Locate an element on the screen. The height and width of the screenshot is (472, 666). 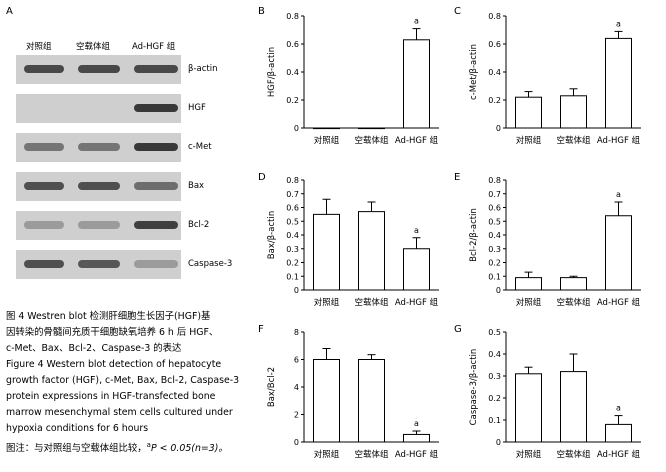
caption-line: 因转染的骨髓间充质干细胞缺氧培养 6 h 后 HGF、 is located at coordinates (112, 332).